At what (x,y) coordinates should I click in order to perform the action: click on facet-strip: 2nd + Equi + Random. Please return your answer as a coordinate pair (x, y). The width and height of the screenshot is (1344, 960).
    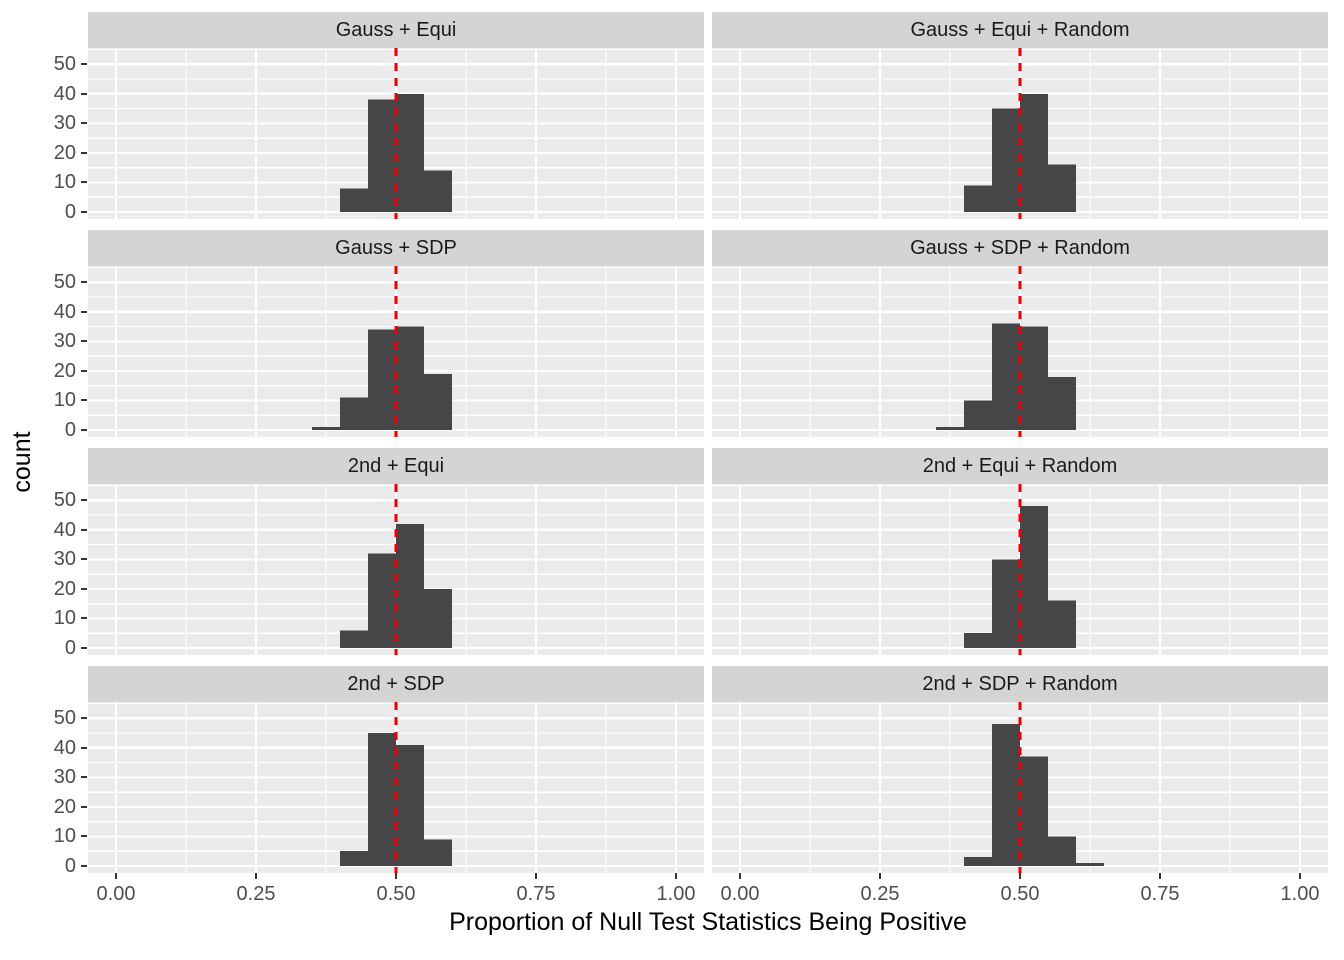
    Looking at the image, I should click on (1020, 466).